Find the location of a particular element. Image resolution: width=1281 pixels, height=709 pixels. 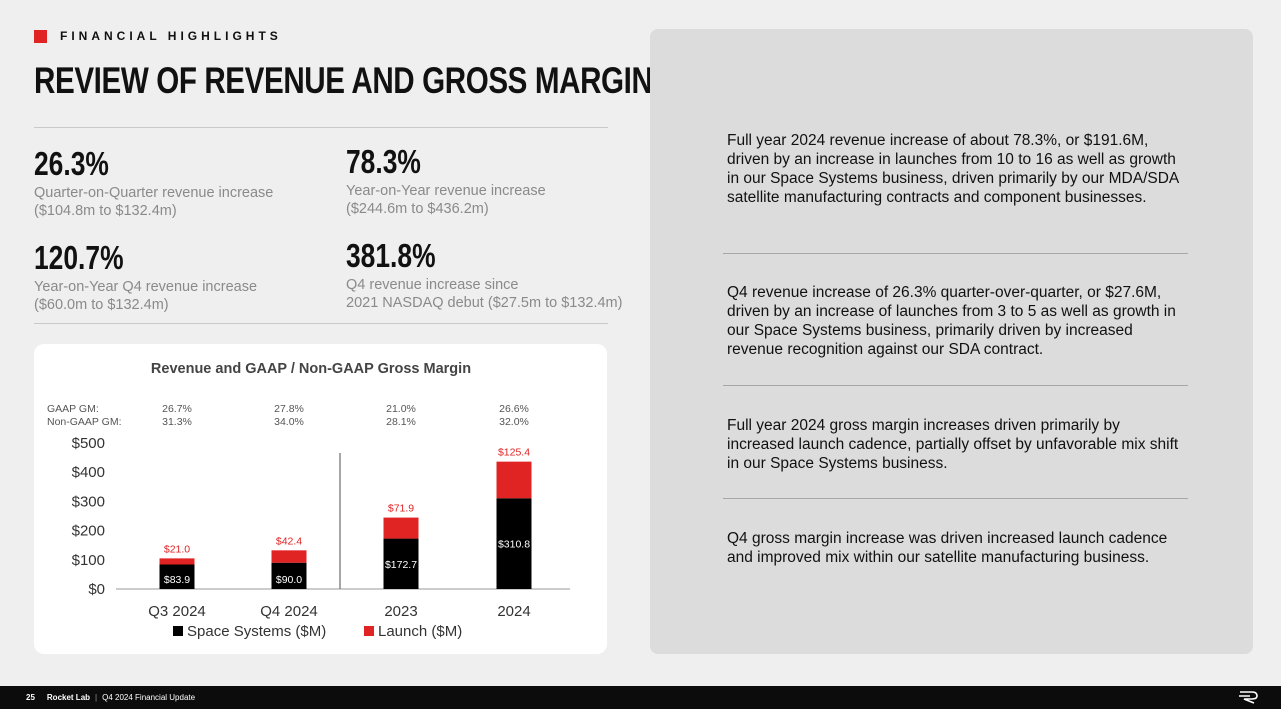

y-tick-label: $100 is located at coordinates (88, 560).